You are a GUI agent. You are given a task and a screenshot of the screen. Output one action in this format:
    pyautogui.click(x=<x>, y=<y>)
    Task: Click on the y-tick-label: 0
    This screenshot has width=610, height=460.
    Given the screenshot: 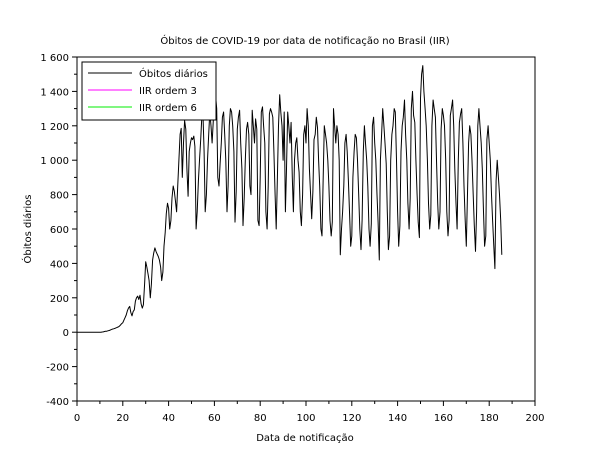 What is the action you would take?
    pyautogui.click(x=66, y=333)
    